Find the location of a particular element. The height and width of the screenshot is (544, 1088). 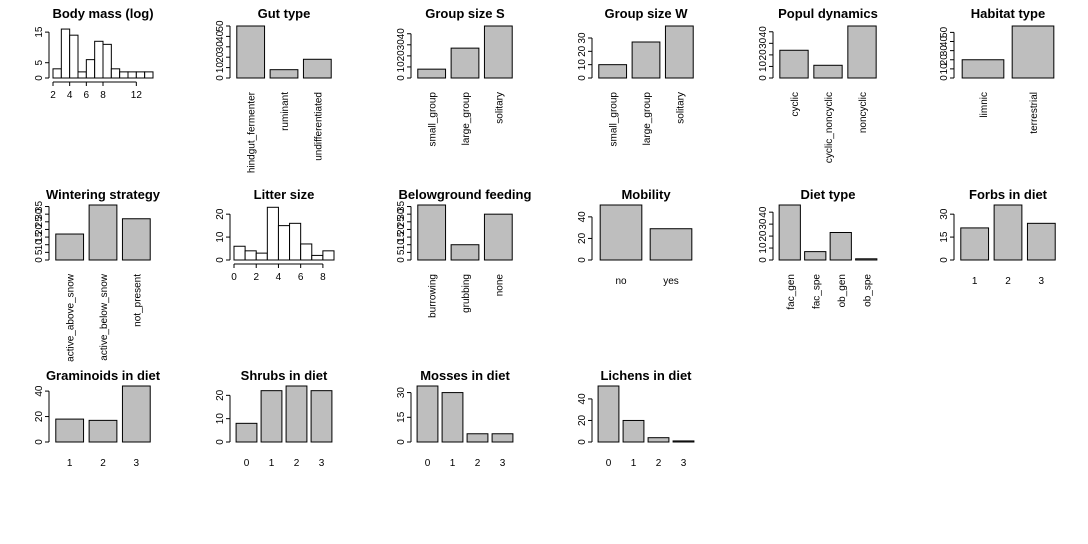

panel-title: Habitat type is located at coordinates (1008, 13).